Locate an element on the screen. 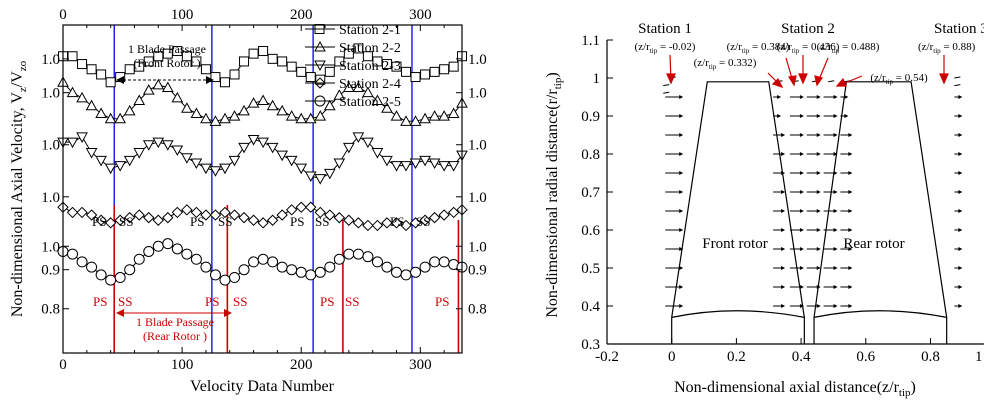 The image size is (984, 402). legend-entry-1: Station 2-1 is located at coordinates (353, 30).